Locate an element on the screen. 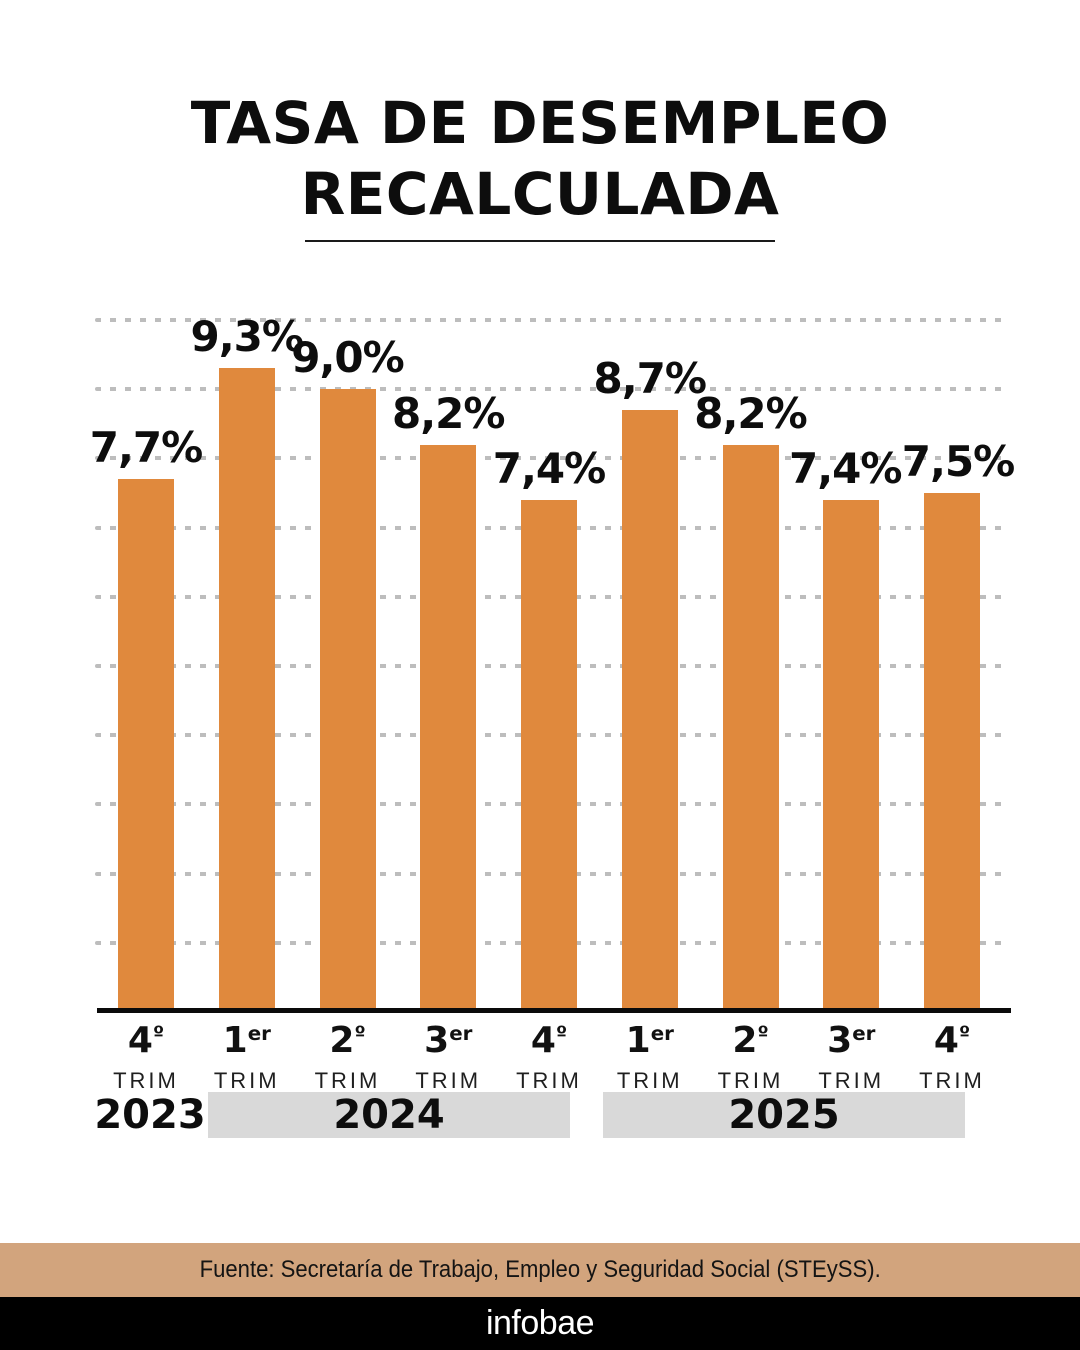  bar-2-trim-2024 is located at coordinates (347, 700).